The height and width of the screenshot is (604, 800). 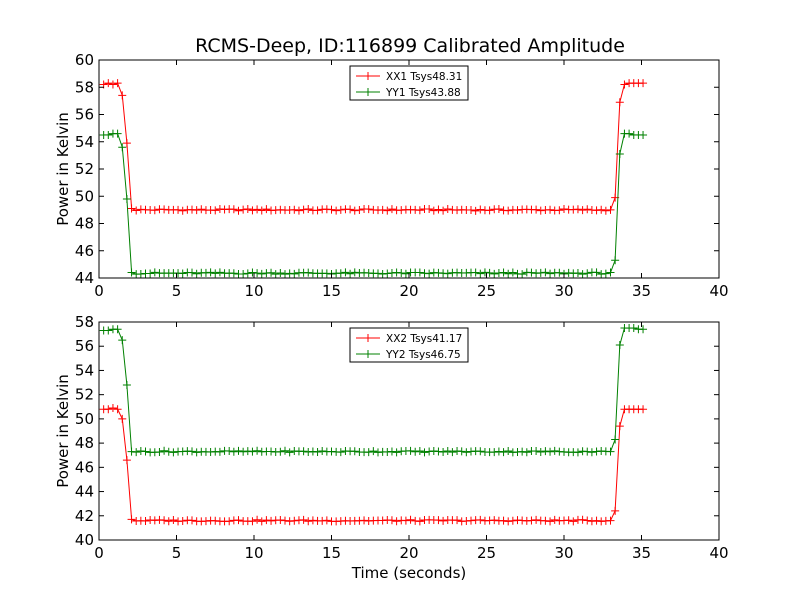 What do you see at coordinates (718, 553) in the screenshot?
I see `x-tick-label: 40` at bounding box center [718, 553].